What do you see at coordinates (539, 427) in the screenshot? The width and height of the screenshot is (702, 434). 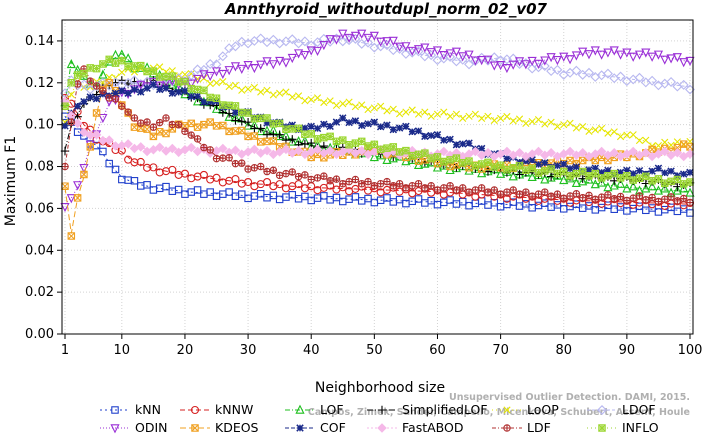 I see `legend-label: LDF` at bounding box center [539, 427].